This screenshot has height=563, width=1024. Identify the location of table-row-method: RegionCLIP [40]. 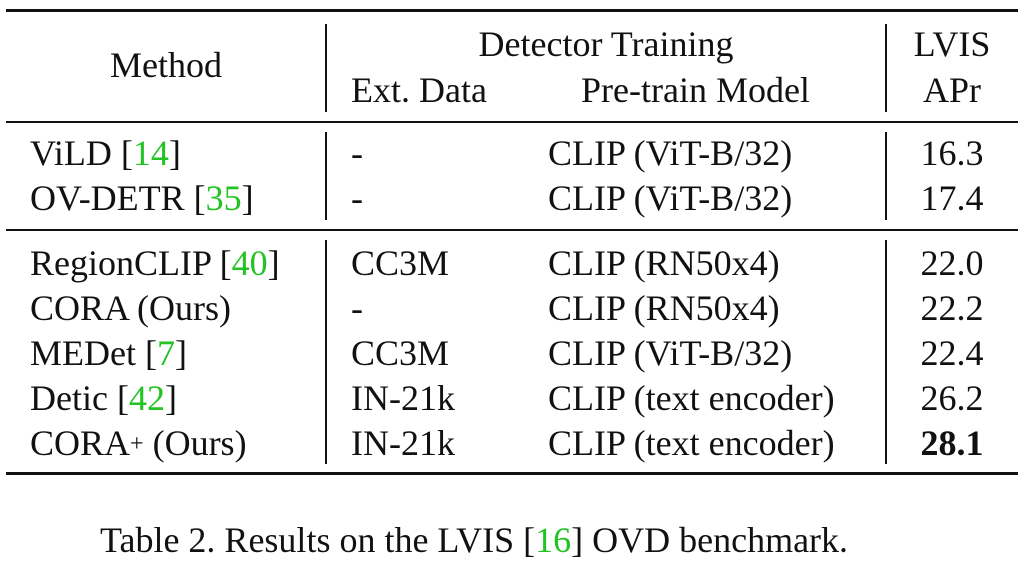
(155, 263).